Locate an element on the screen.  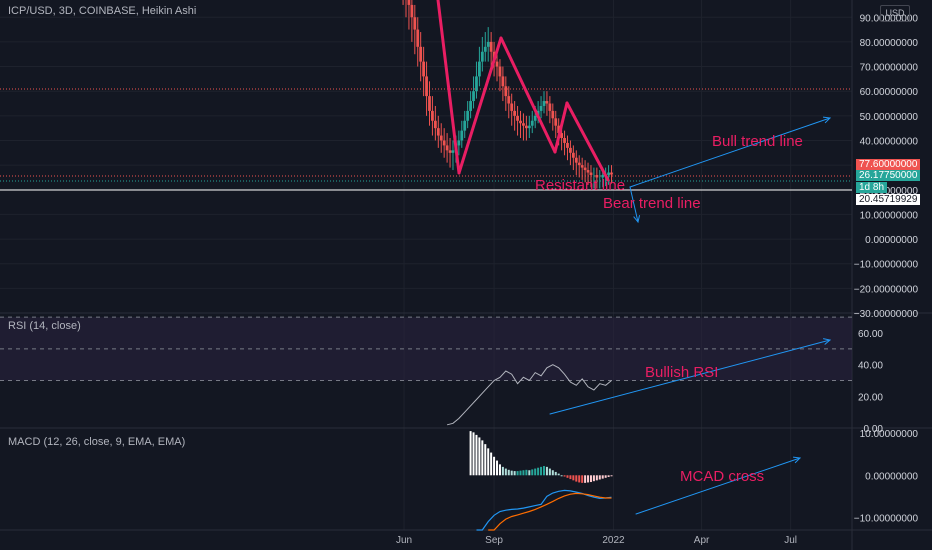
candlestick-series is located at coordinates (507, 94).